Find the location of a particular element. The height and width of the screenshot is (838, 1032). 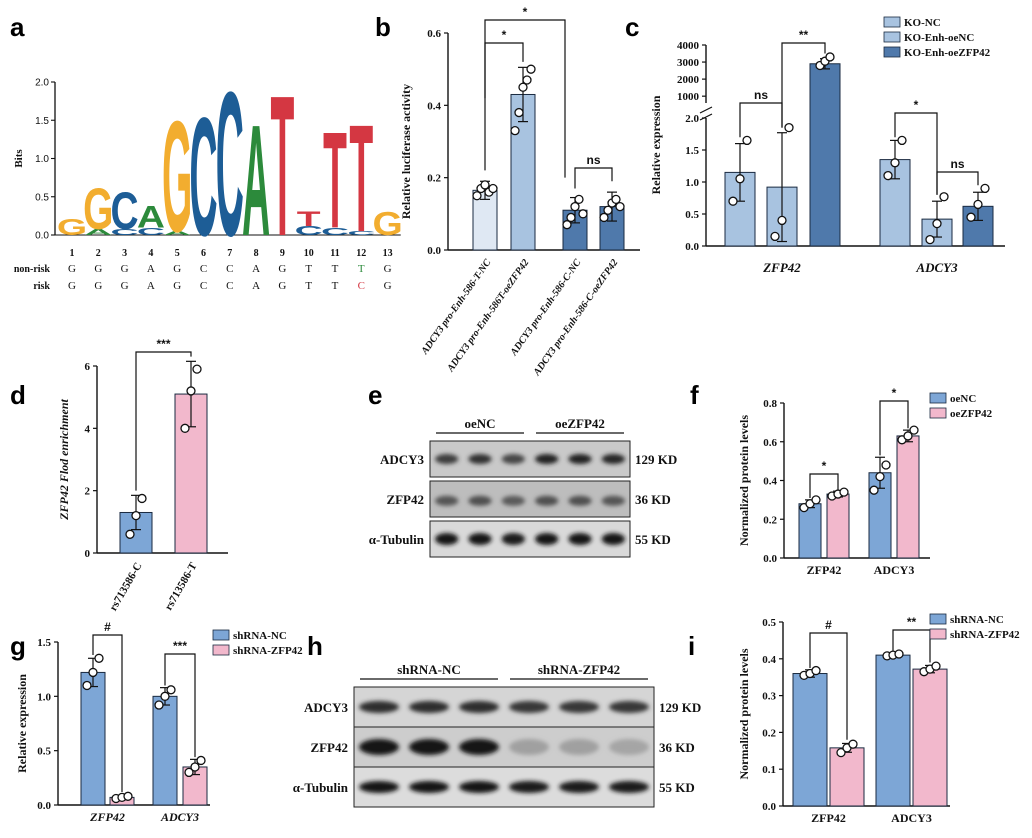

y-axis-label: Relative luciferase activity is located at coordinates (406, 151).